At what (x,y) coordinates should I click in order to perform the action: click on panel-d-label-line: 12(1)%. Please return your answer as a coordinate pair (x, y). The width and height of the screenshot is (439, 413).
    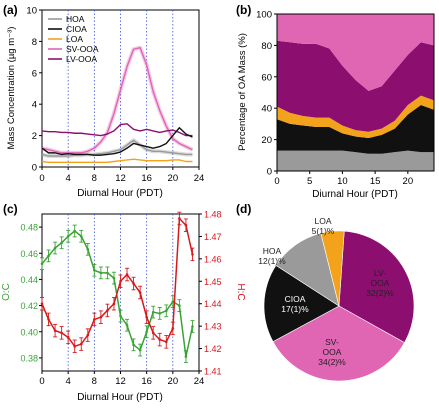
    Looking at the image, I should click on (272, 261).